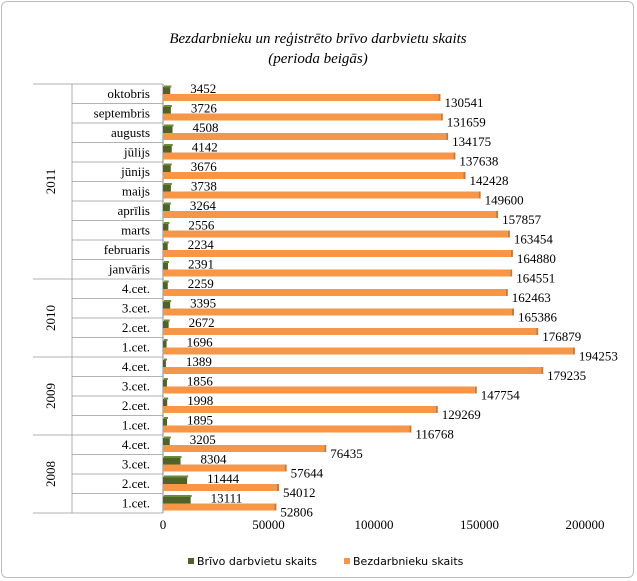  I want to click on group-label: 2008, so click(50, 474).